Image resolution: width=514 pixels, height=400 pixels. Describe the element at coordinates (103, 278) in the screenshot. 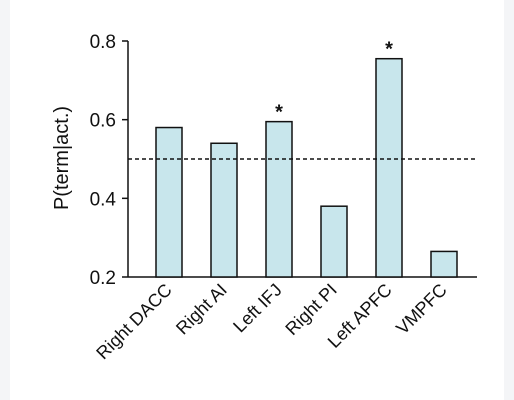

I see `y-tick-label: 0.2` at that location.